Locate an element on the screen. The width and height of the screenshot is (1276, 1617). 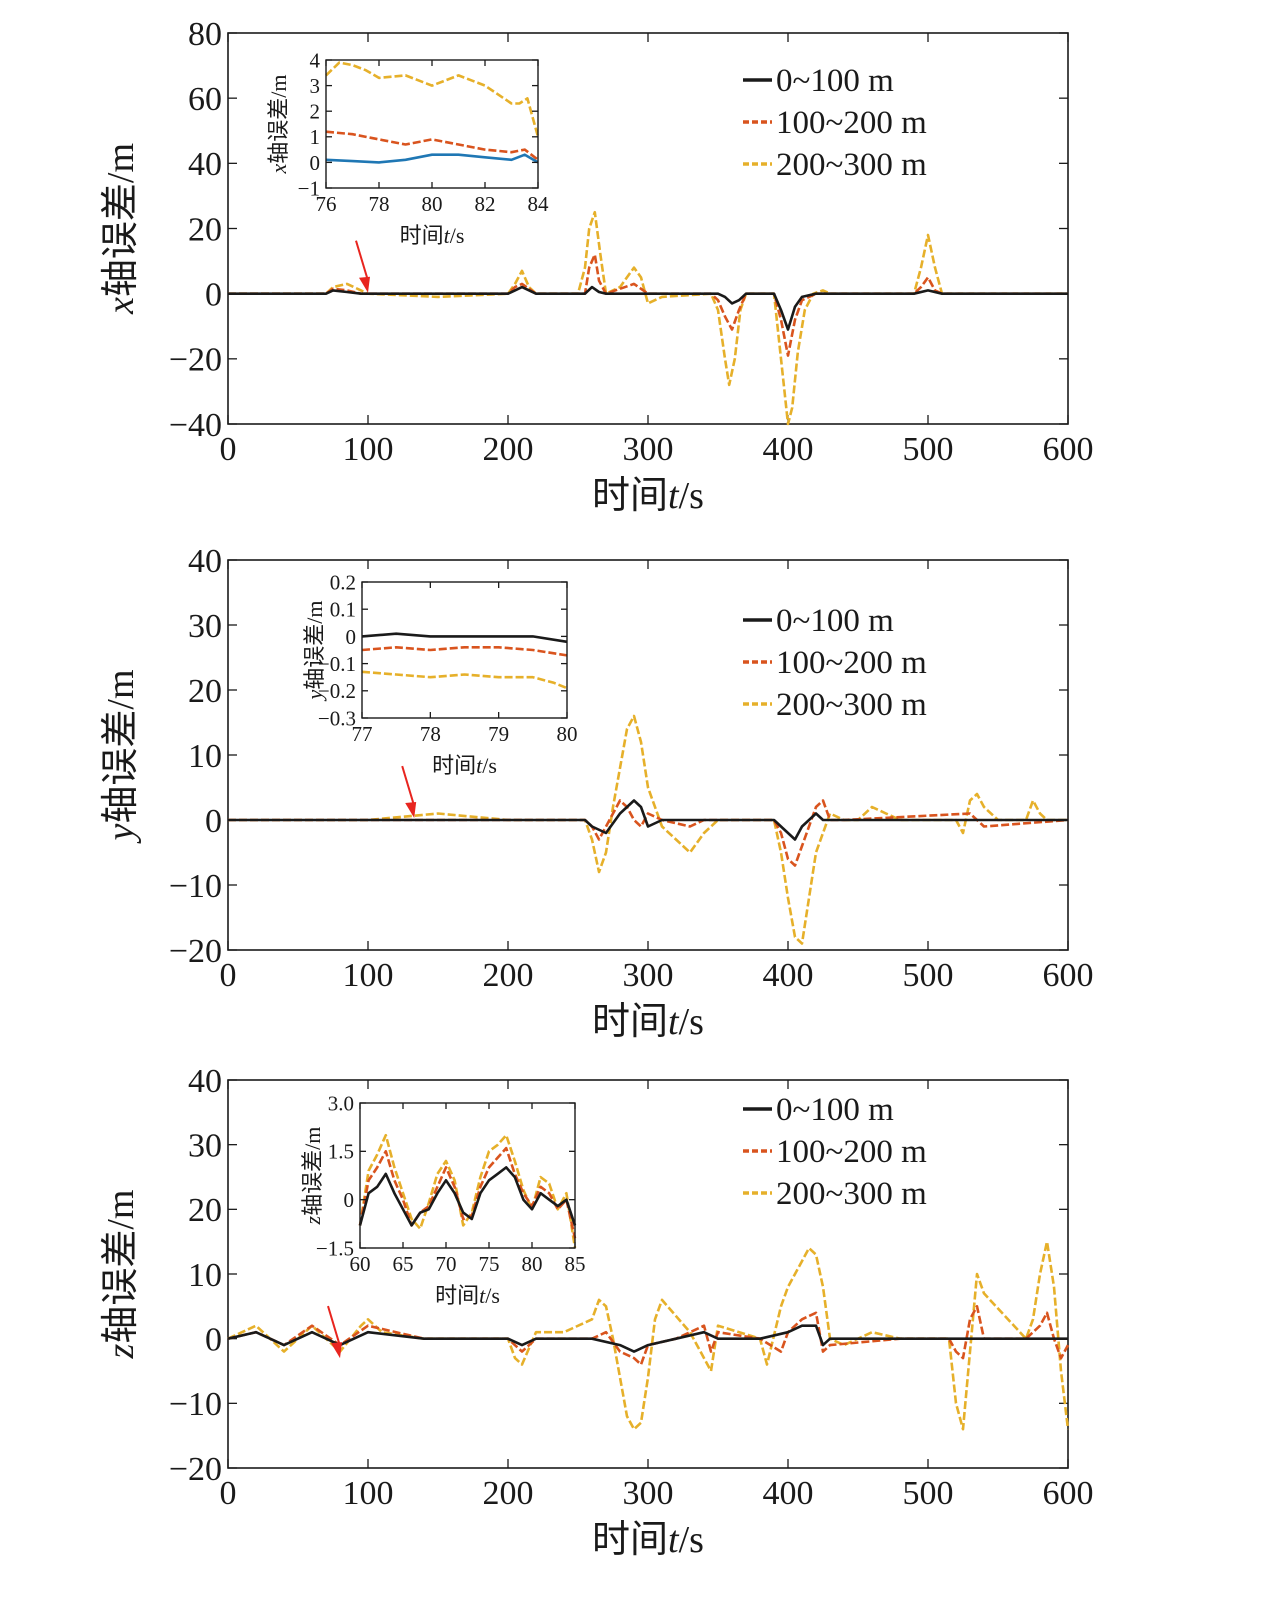
inset-x-axis-title: 时间t/s is located at coordinates (464, 765).